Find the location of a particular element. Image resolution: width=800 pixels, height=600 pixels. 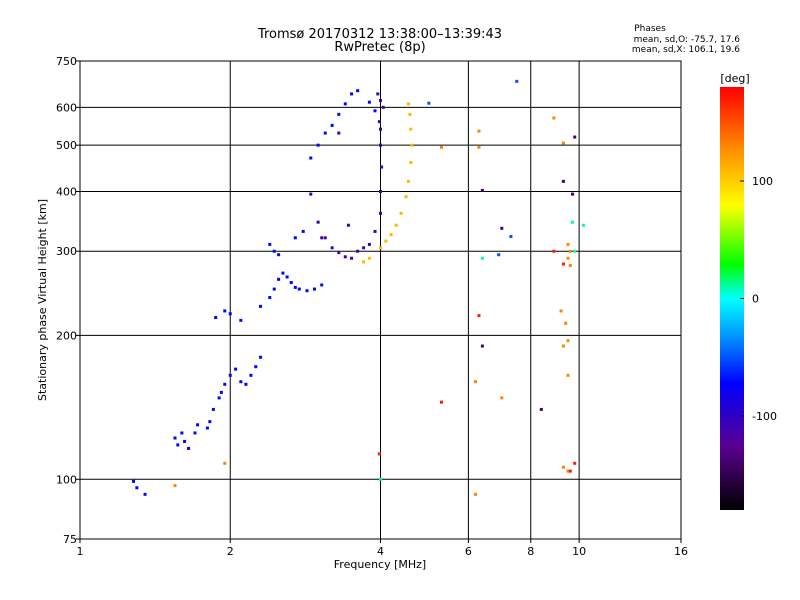

colorbar-ticks: 100 0 -100 is located at coordinates (758, 299).